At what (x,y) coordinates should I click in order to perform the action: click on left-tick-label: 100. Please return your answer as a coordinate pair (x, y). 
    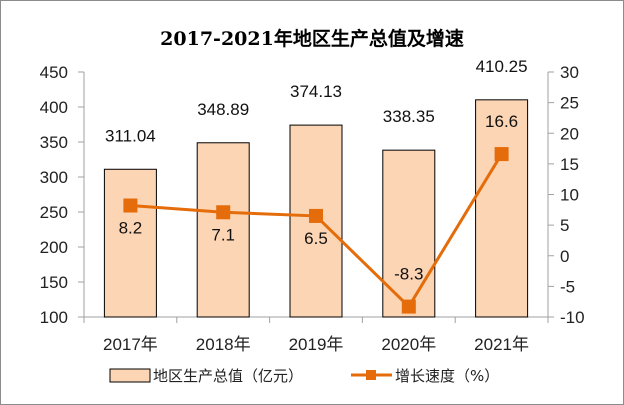
    Looking at the image, I should click on (54, 317).